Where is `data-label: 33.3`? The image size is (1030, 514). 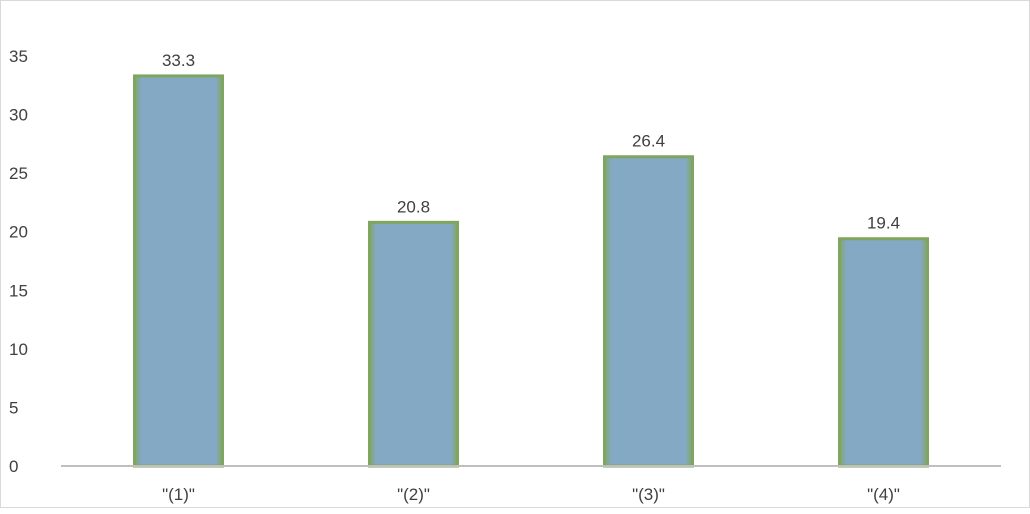
data-label: 33.3 is located at coordinates (178, 60).